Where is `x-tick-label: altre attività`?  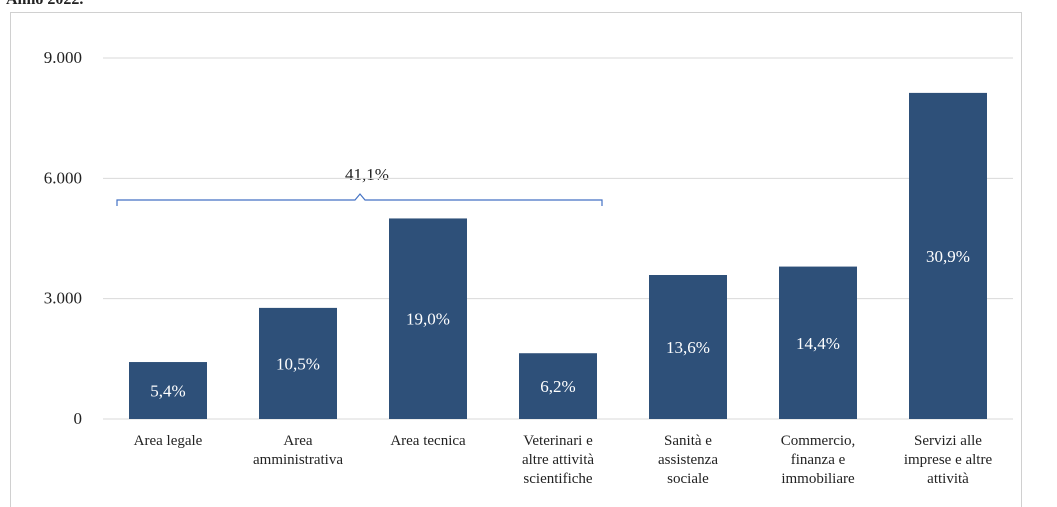 x-tick-label: altre attività is located at coordinates (558, 460).